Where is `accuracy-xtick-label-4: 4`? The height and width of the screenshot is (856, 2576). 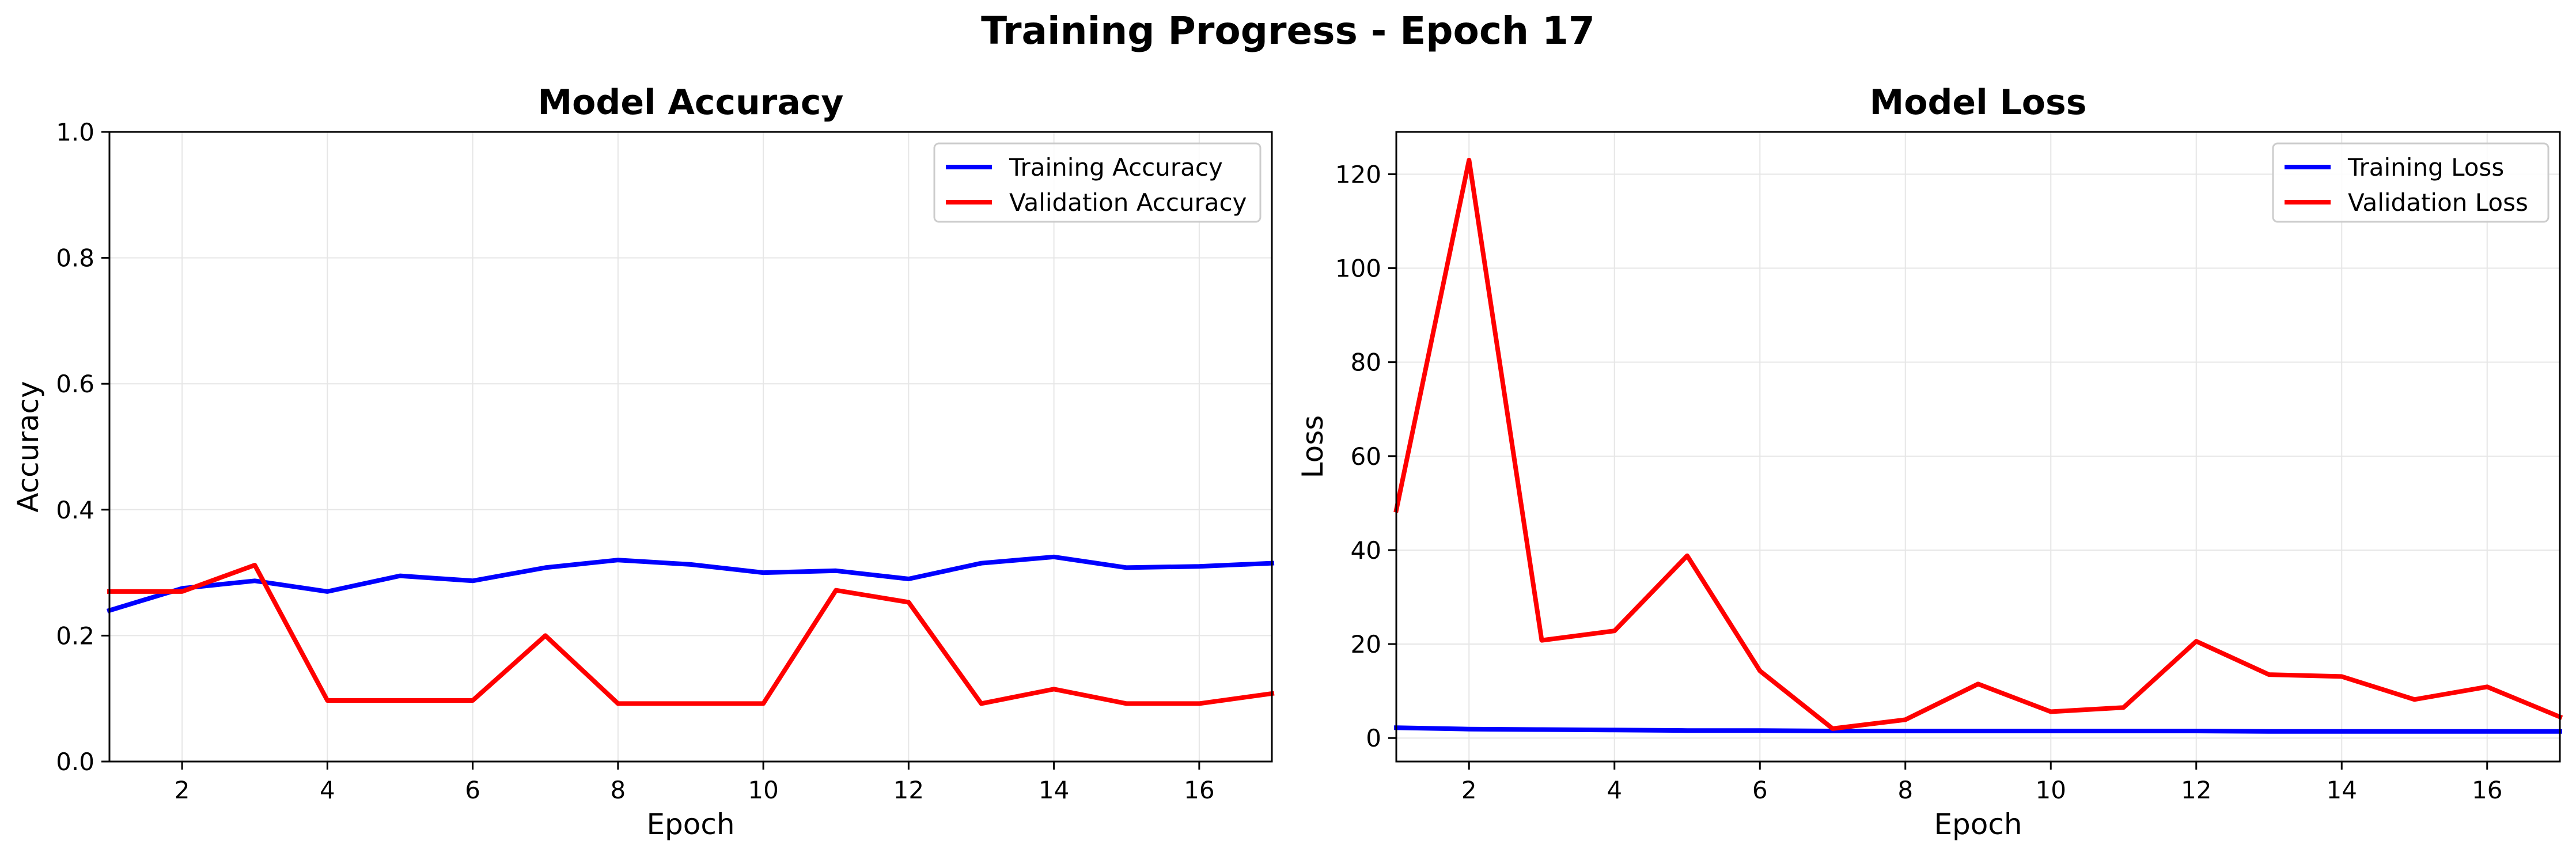 accuracy-xtick-label-4: 4 is located at coordinates (327, 790).